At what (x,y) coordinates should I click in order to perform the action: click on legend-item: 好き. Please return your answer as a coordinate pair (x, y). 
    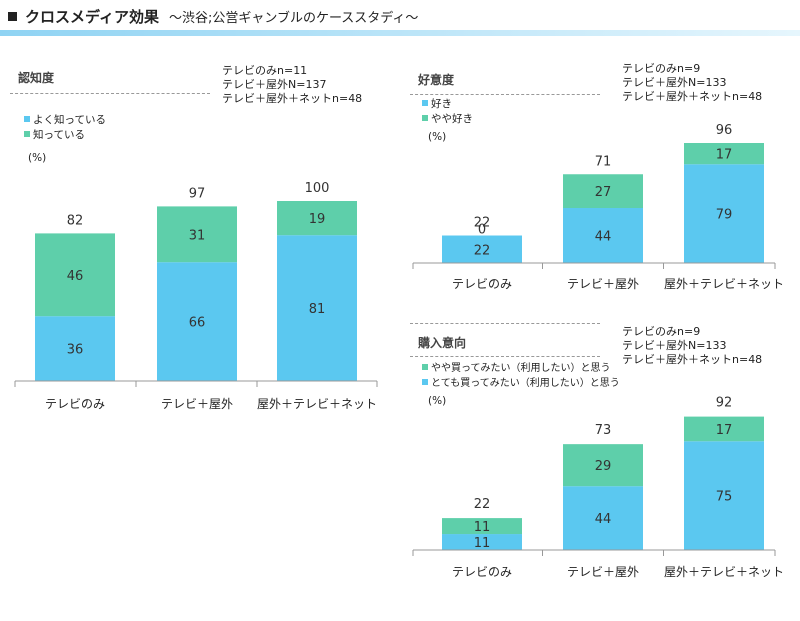
    Looking at the image, I should click on (447, 104).